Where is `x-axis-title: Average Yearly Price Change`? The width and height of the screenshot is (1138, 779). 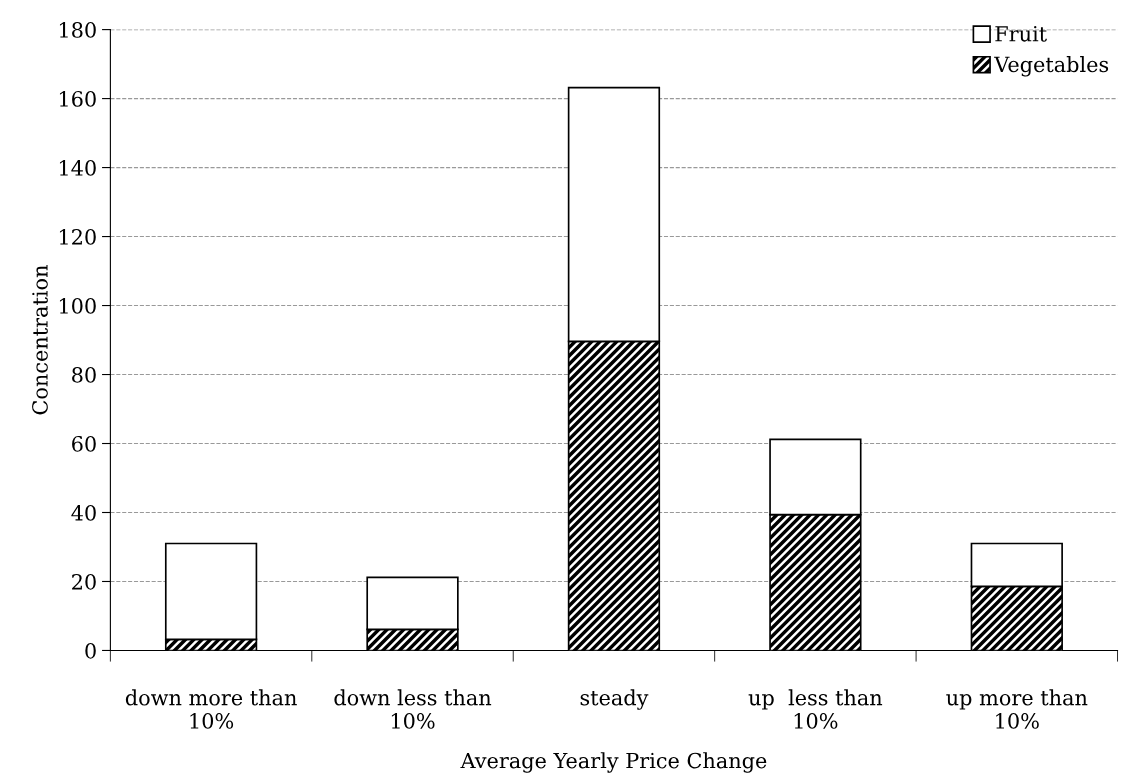
x-axis-title: Average Yearly Price Change is located at coordinates (613, 762).